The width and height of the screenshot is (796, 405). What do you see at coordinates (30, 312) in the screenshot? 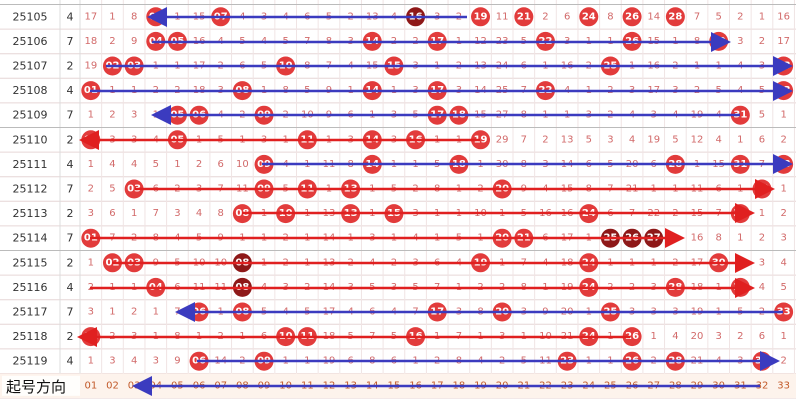
I see `period: 25117` at bounding box center [30, 312].